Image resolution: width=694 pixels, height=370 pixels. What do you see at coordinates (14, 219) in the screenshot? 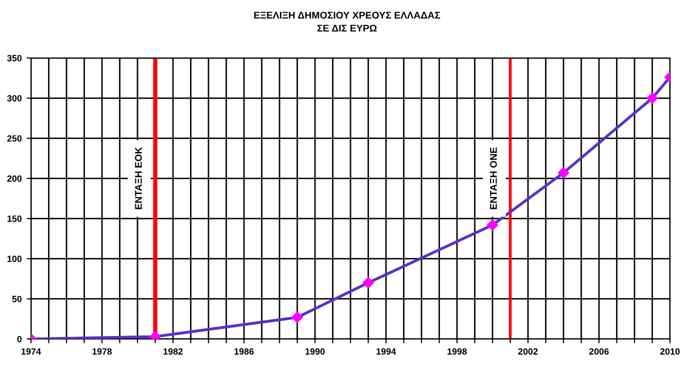
I see `y-tick-label: 150` at bounding box center [14, 219].